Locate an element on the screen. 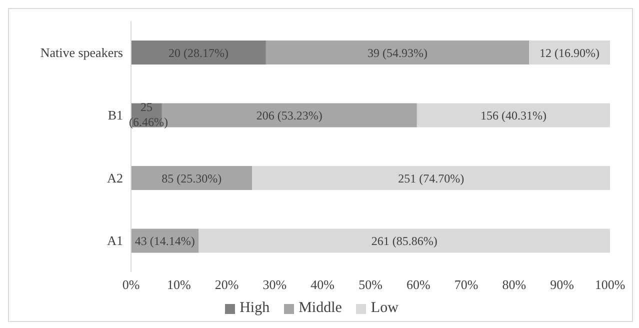 The width and height of the screenshot is (639, 328). x-tick-label: 60% is located at coordinates (418, 284).